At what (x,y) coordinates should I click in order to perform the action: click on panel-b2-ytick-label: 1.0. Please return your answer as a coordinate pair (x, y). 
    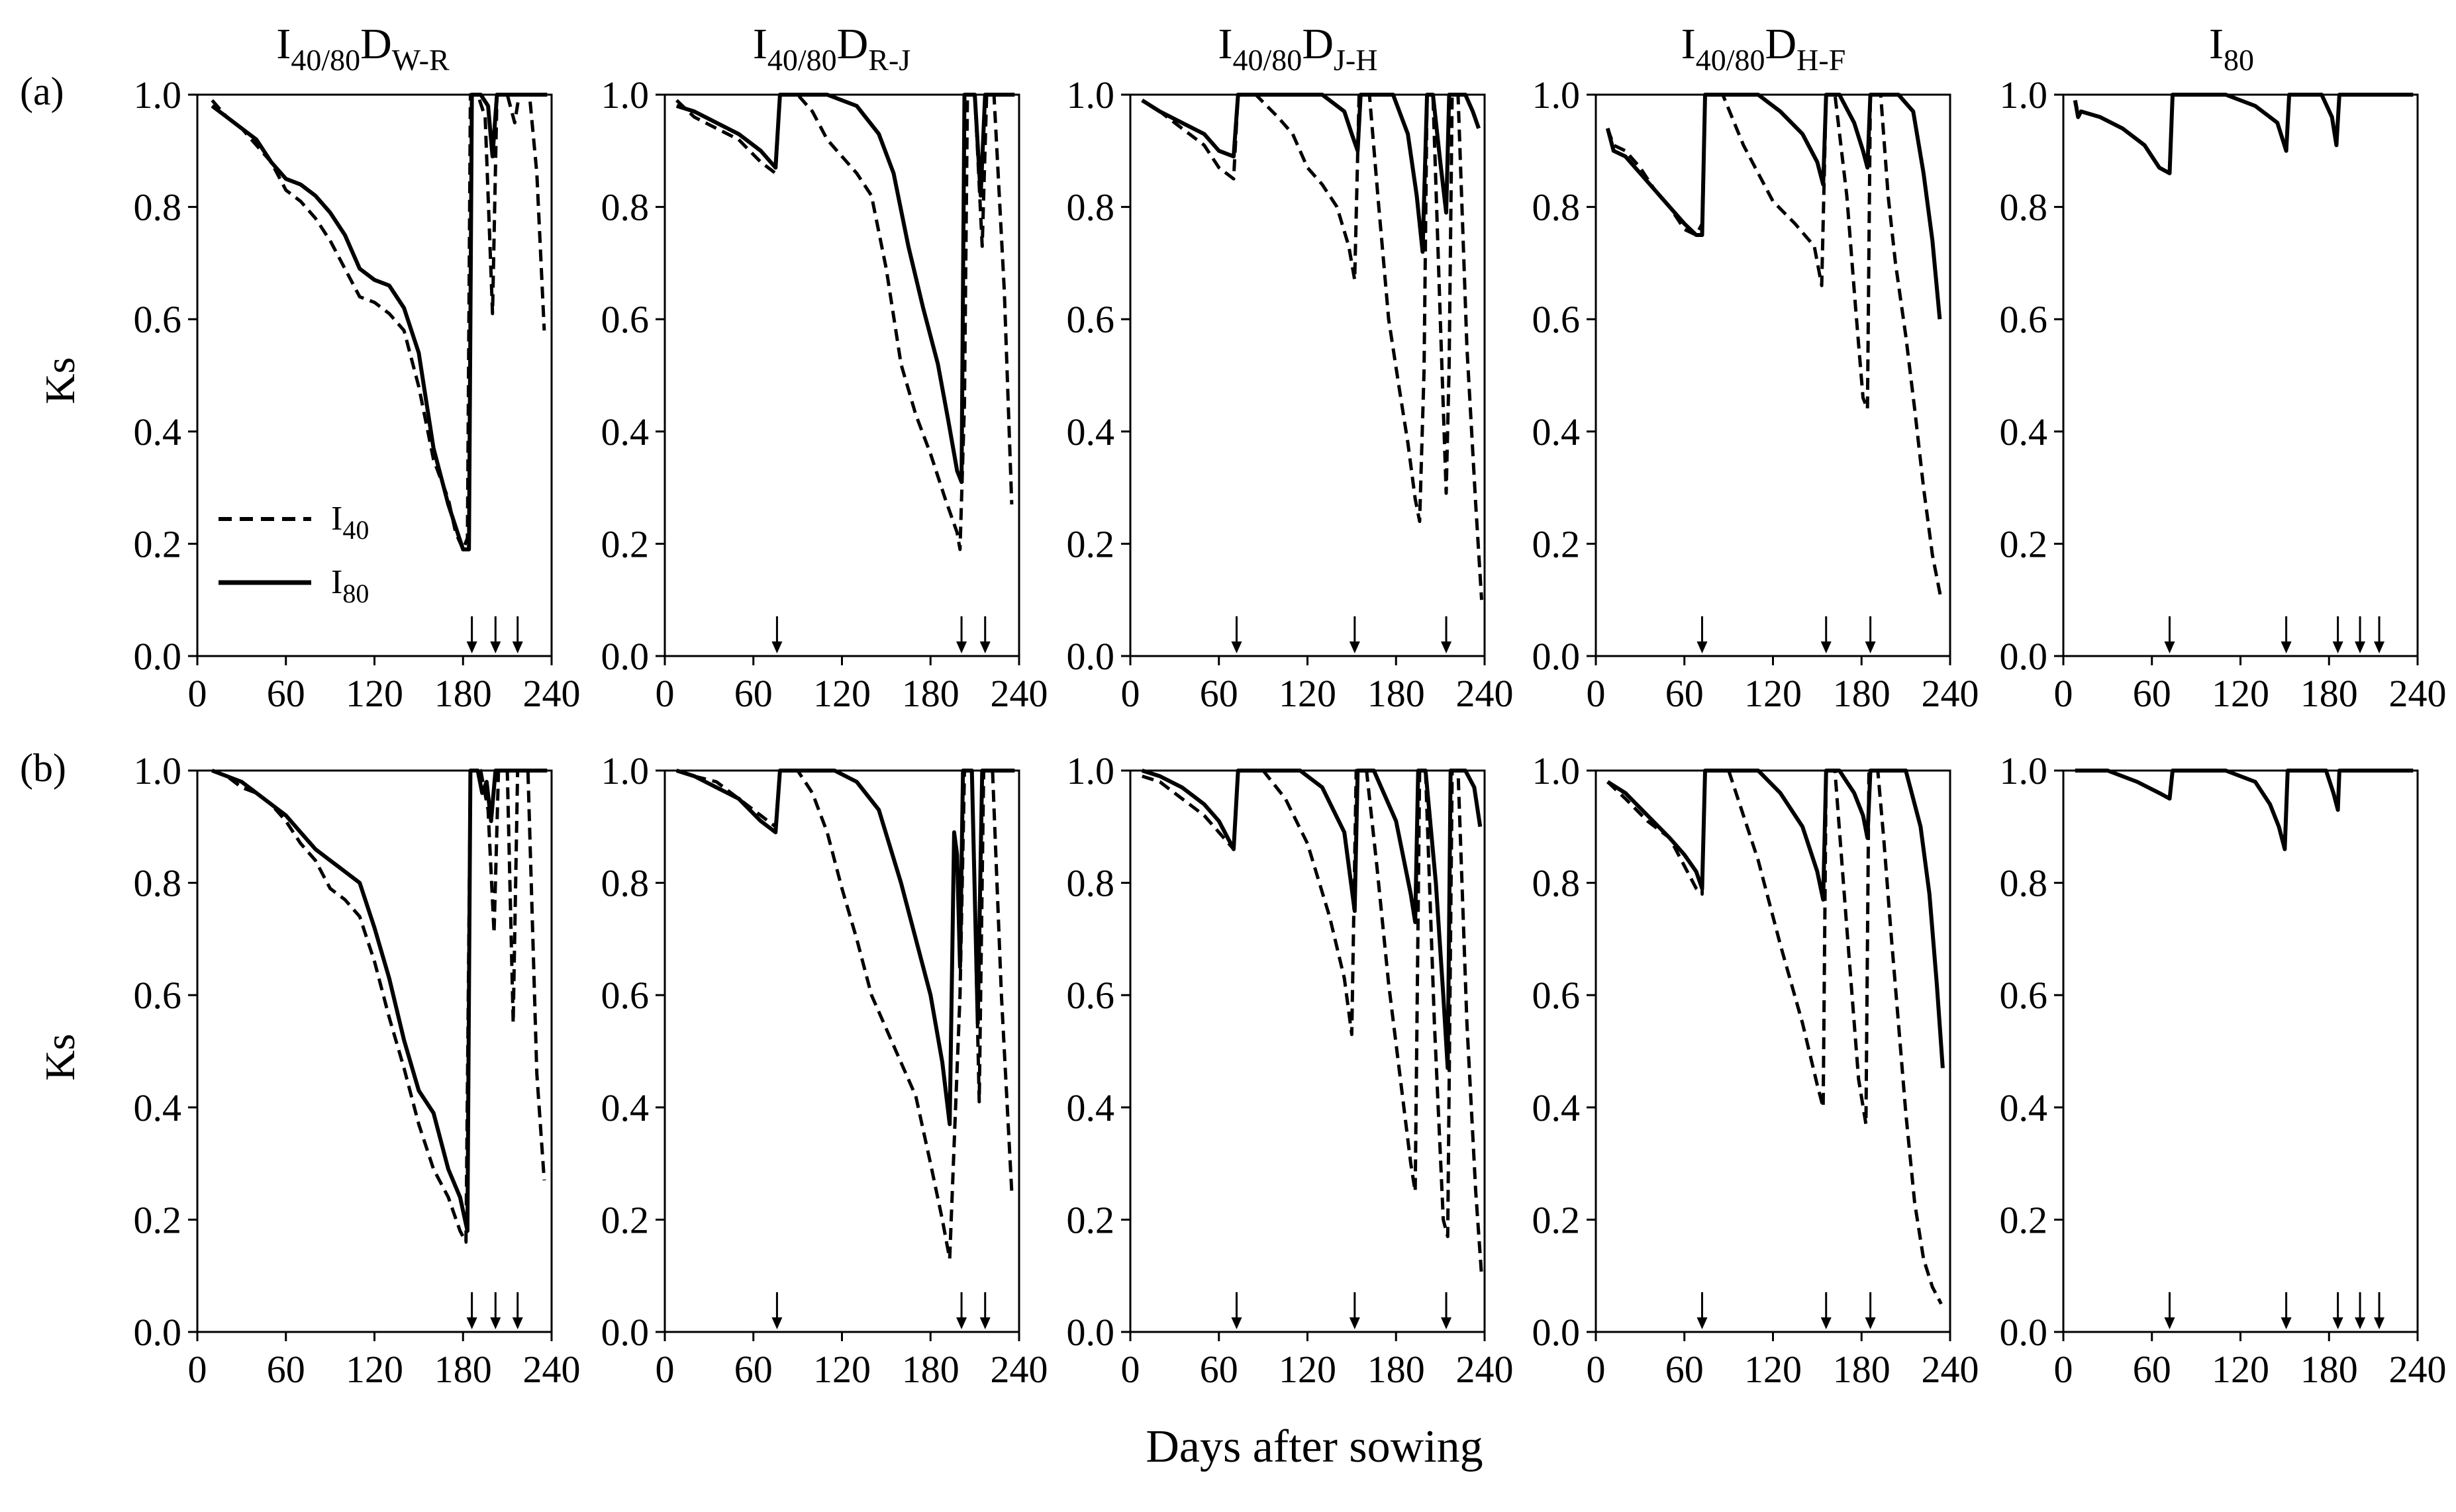
    Looking at the image, I should click on (625, 770).